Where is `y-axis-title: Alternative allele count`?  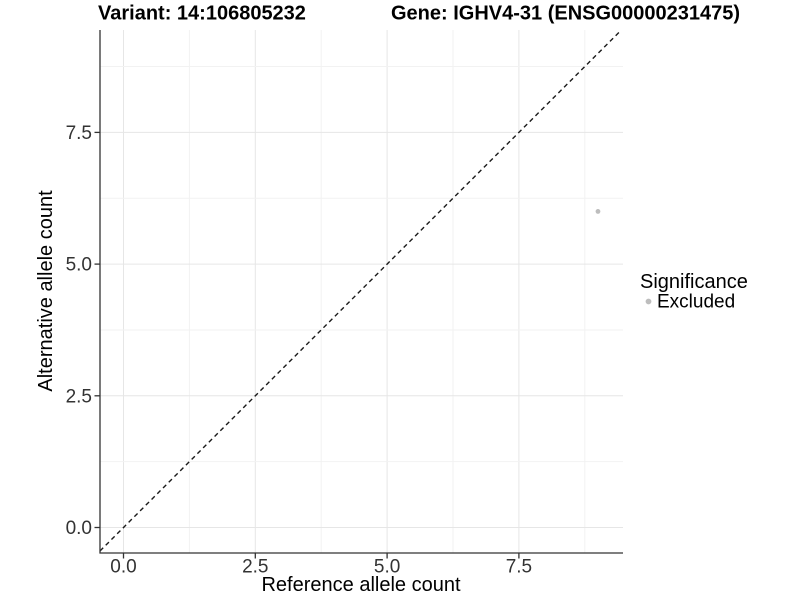
y-axis-title: Alternative allele count is located at coordinates (46, 291).